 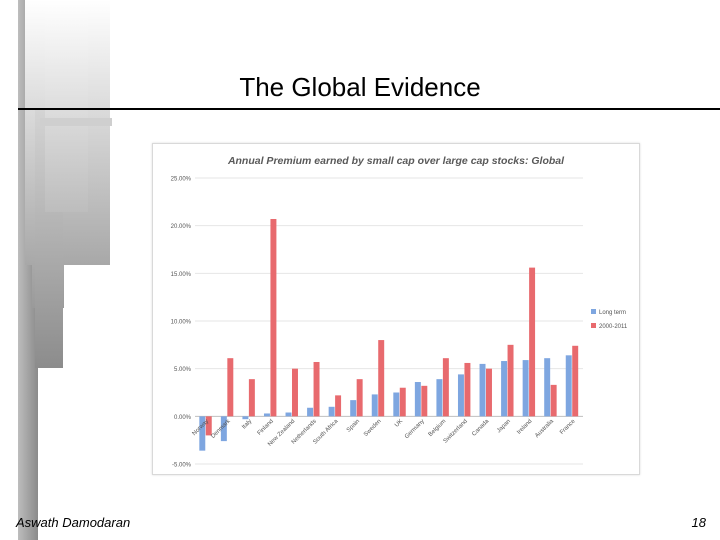 What do you see at coordinates (247, 425) in the screenshot?
I see `x-tick-label: Italy` at bounding box center [247, 425].